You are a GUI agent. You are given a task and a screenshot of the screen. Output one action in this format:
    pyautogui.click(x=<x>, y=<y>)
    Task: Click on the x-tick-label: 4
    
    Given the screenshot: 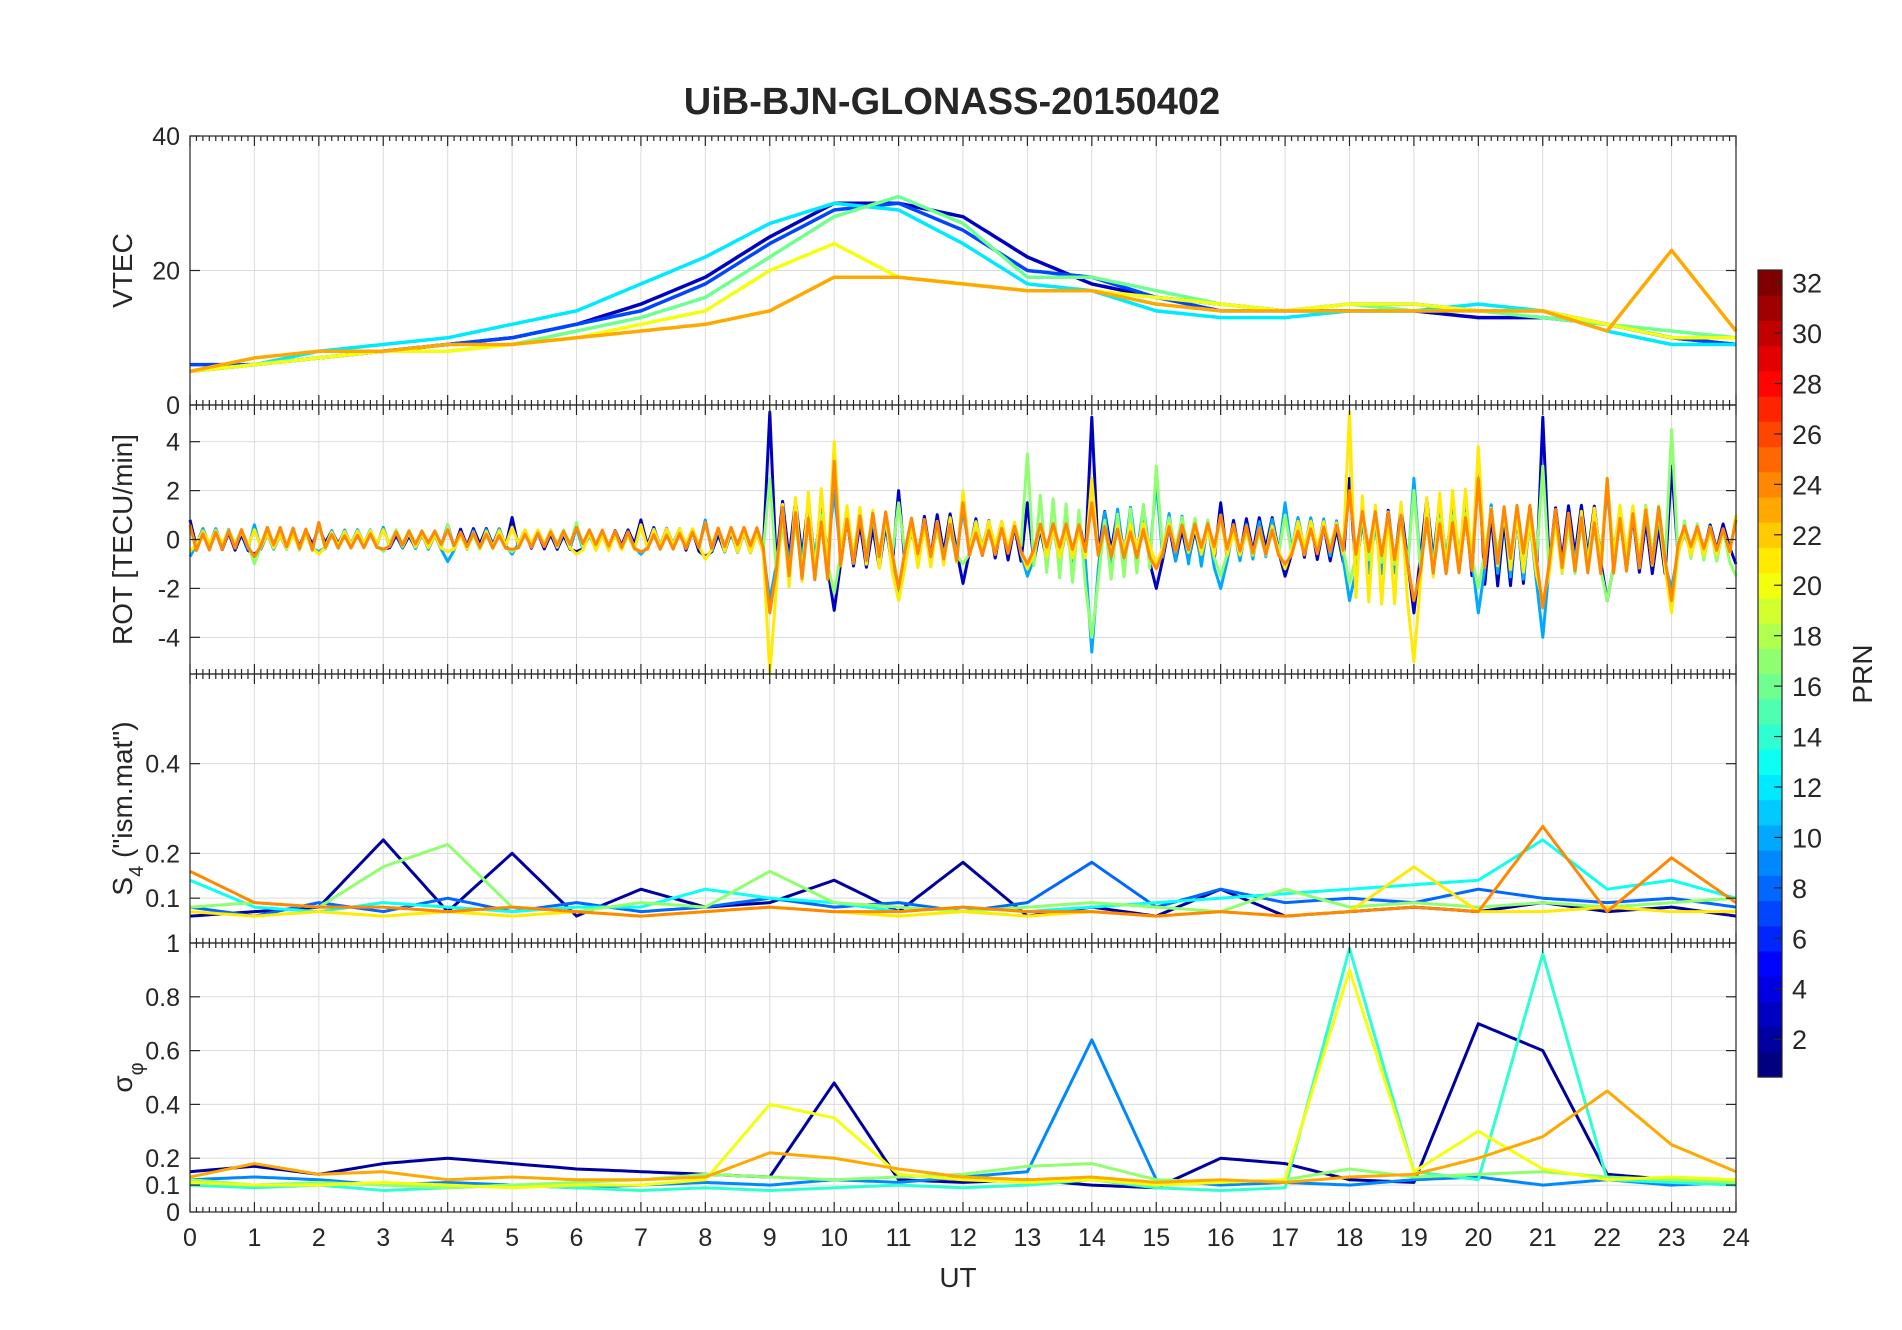 What is the action you would take?
    pyautogui.click(x=448, y=1238)
    